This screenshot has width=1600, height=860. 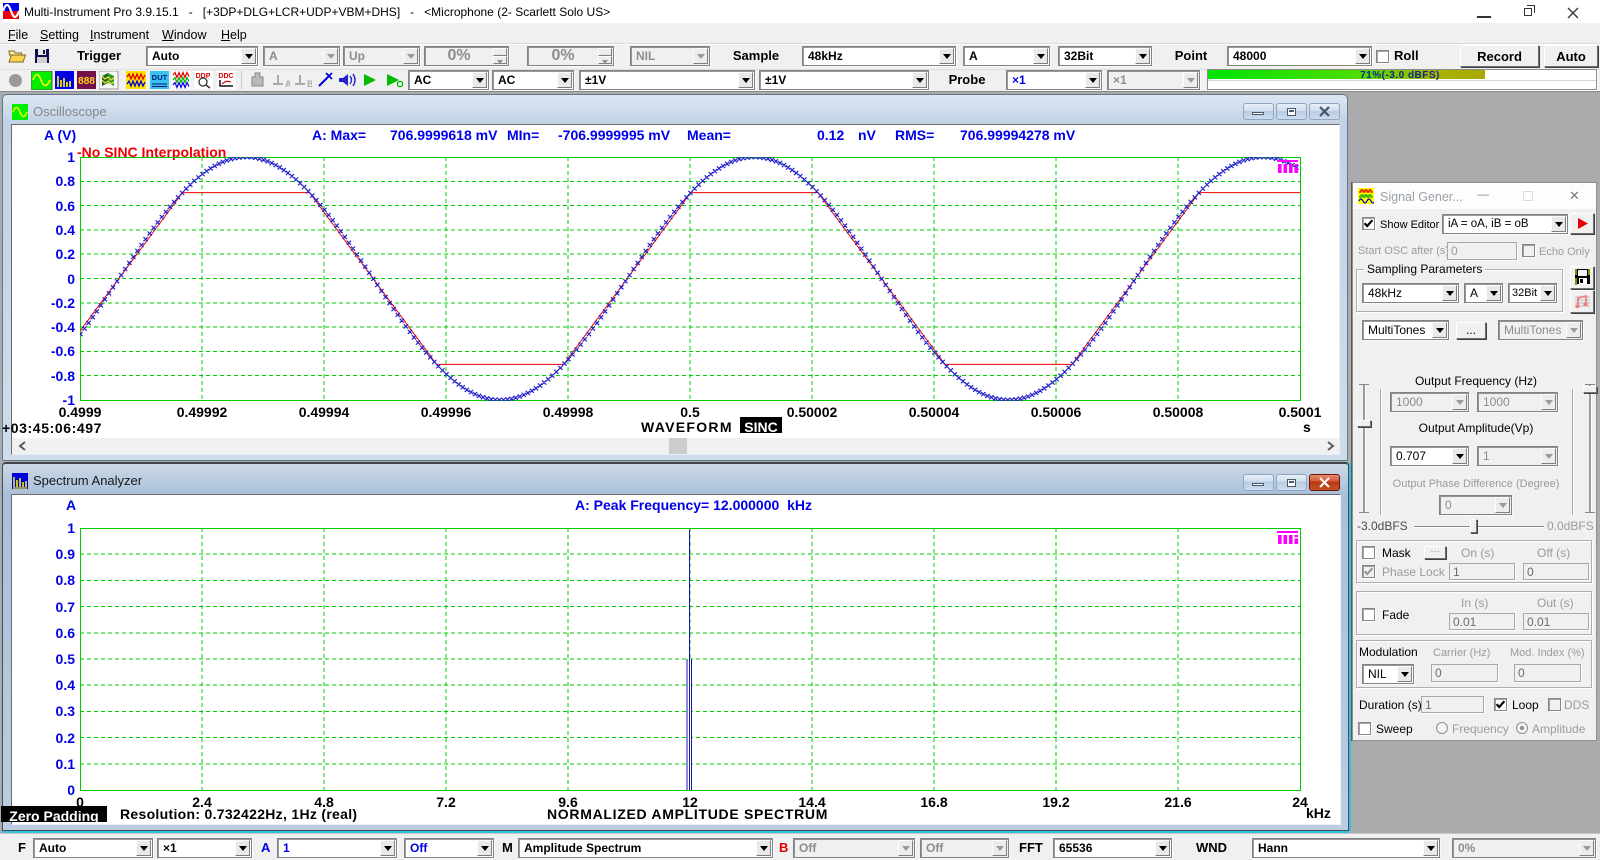 What do you see at coordinates (86, 81) in the screenshot?
I see `svg-text: 888` at bounding box center [86, 81].